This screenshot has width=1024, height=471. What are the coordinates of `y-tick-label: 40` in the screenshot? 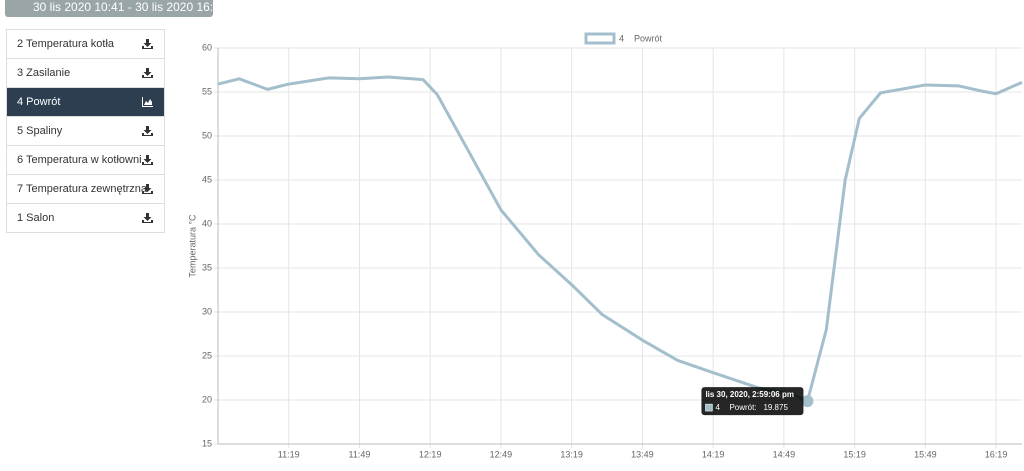 It's located at (207, 223).